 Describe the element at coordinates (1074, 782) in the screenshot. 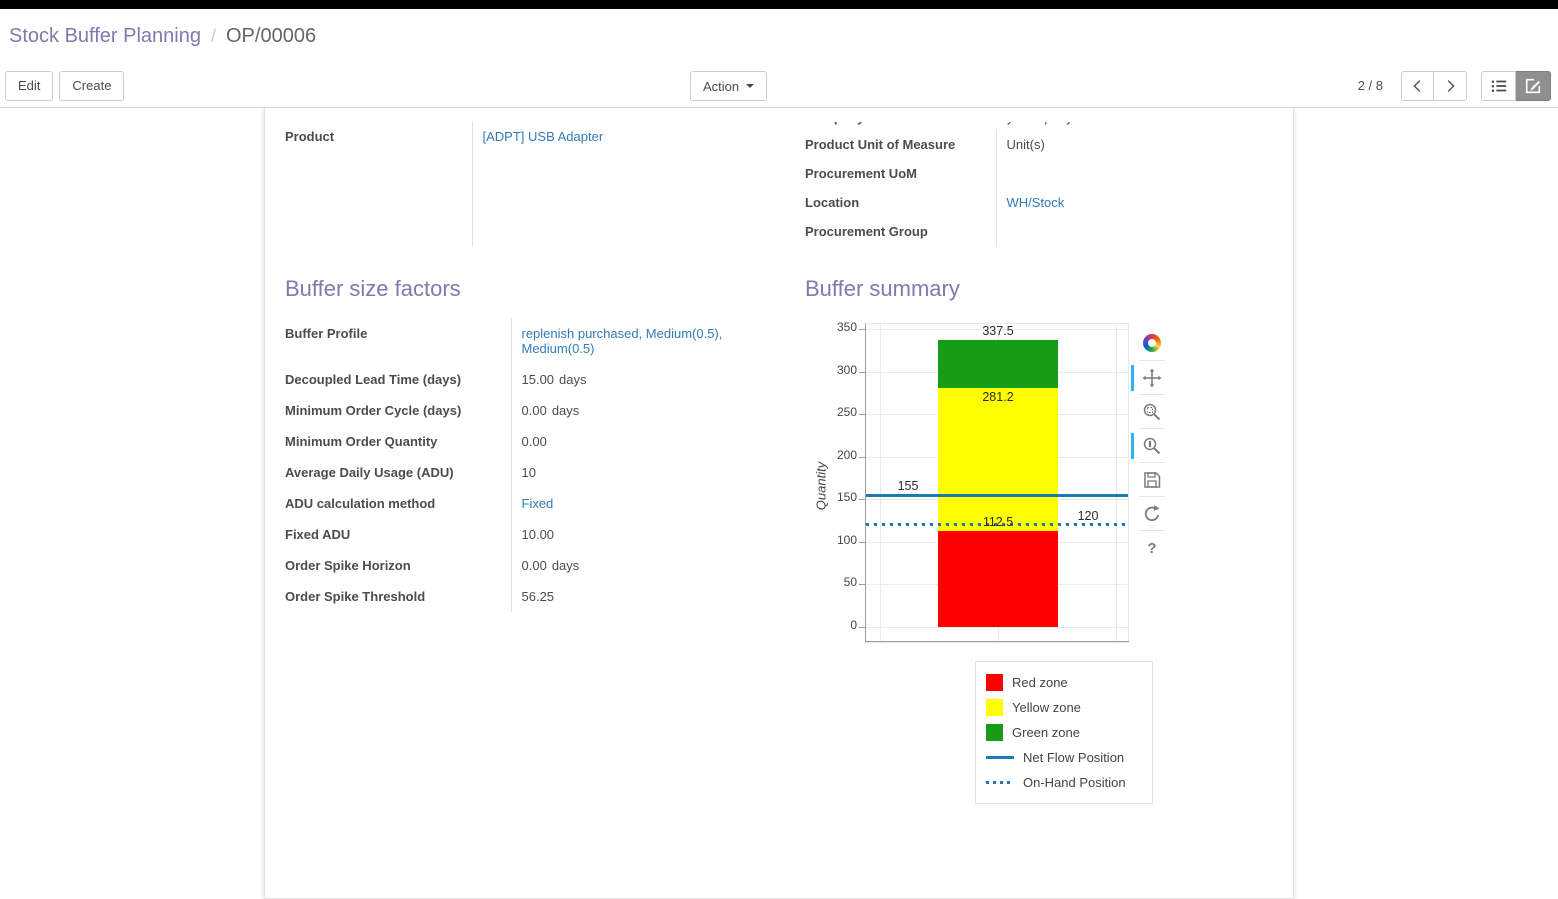

I see `legend-label: On-Hand Position` at that location.